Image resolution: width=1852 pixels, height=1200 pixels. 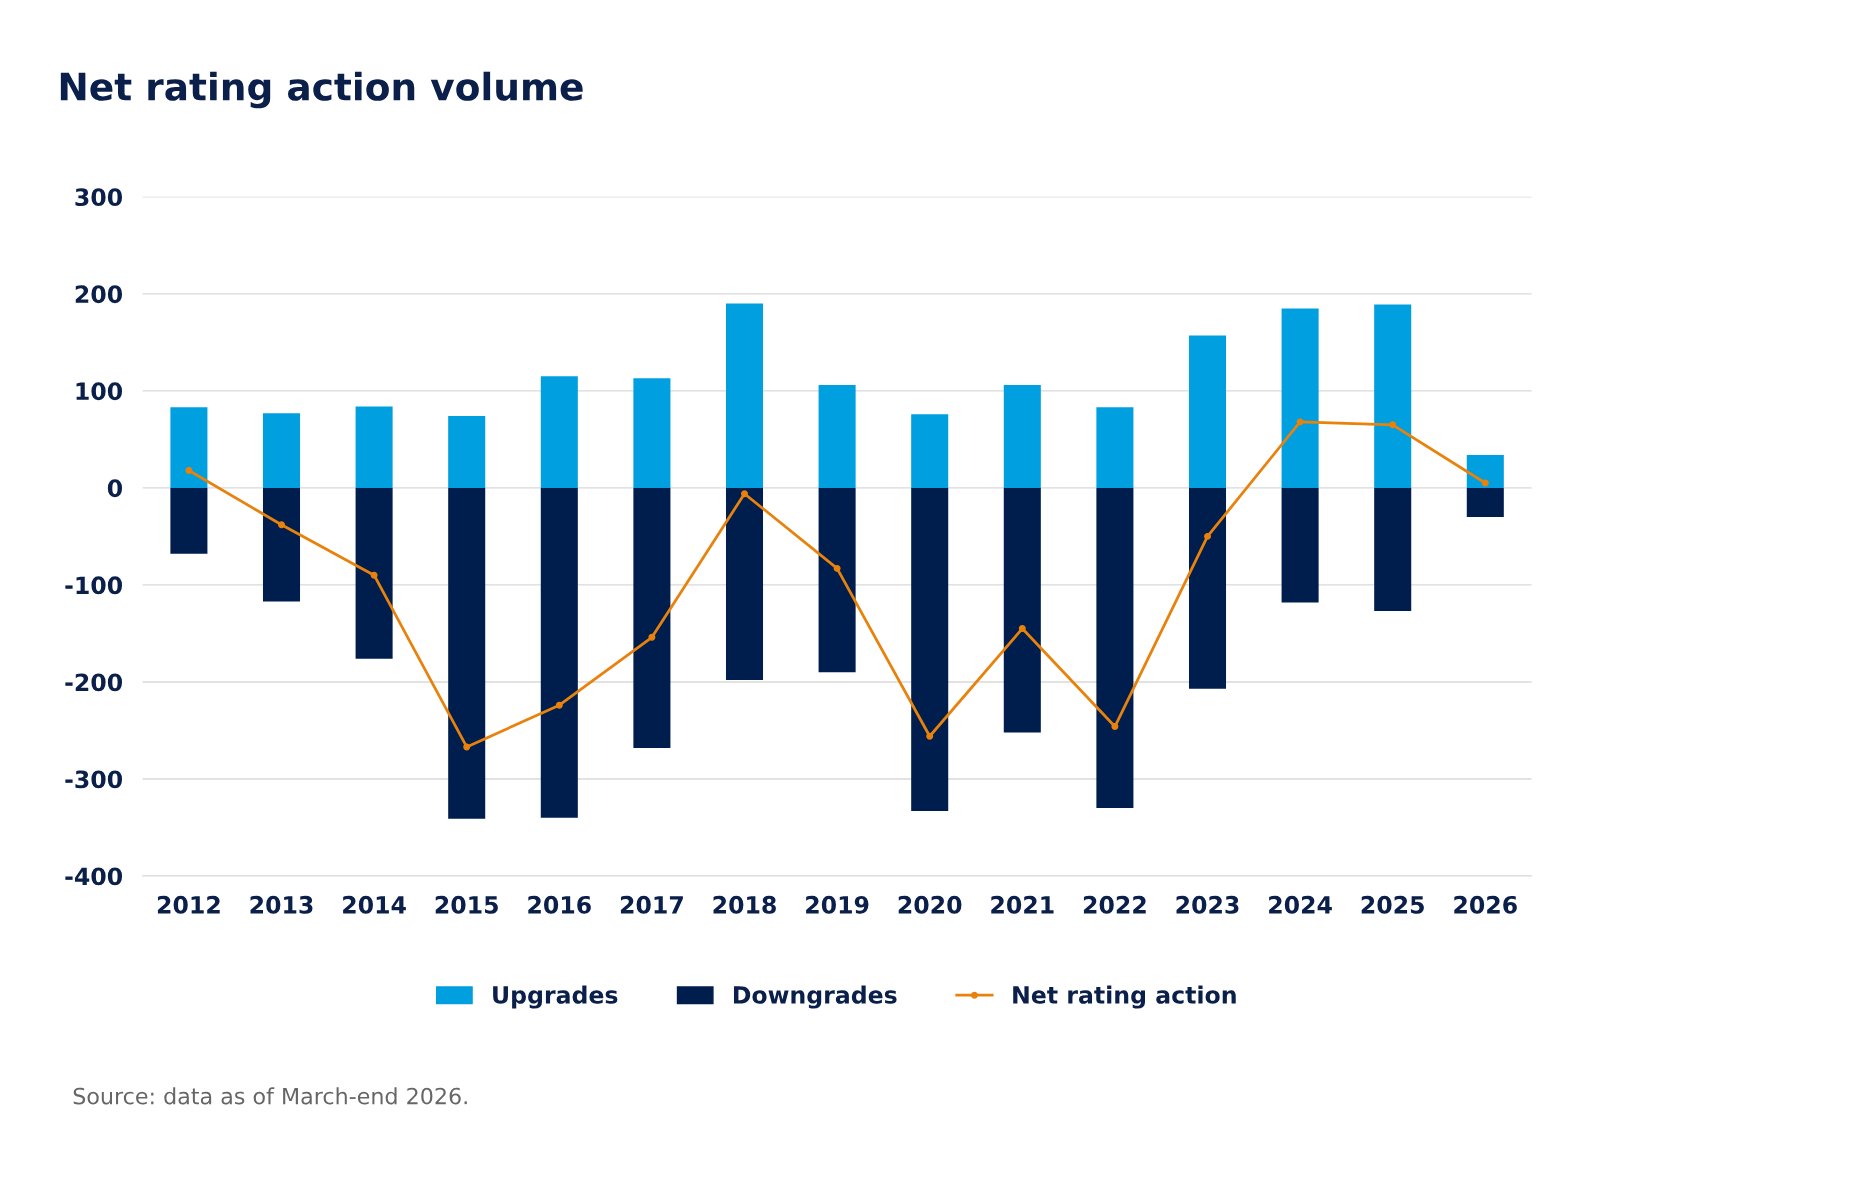 What do you see at coordinates (94, 876) in the screenshot?
I see `y-tick-label: -400` at bounding box center [94, 876].